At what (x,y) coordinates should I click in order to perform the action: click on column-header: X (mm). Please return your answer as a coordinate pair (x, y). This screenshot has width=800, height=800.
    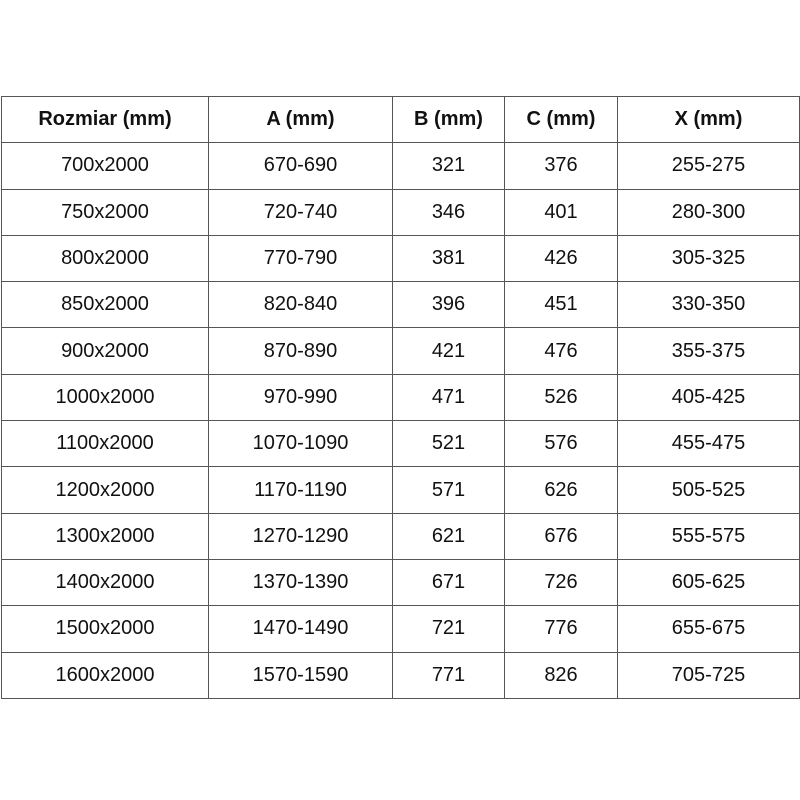
    Looking at the image, I should click on (708, 119).